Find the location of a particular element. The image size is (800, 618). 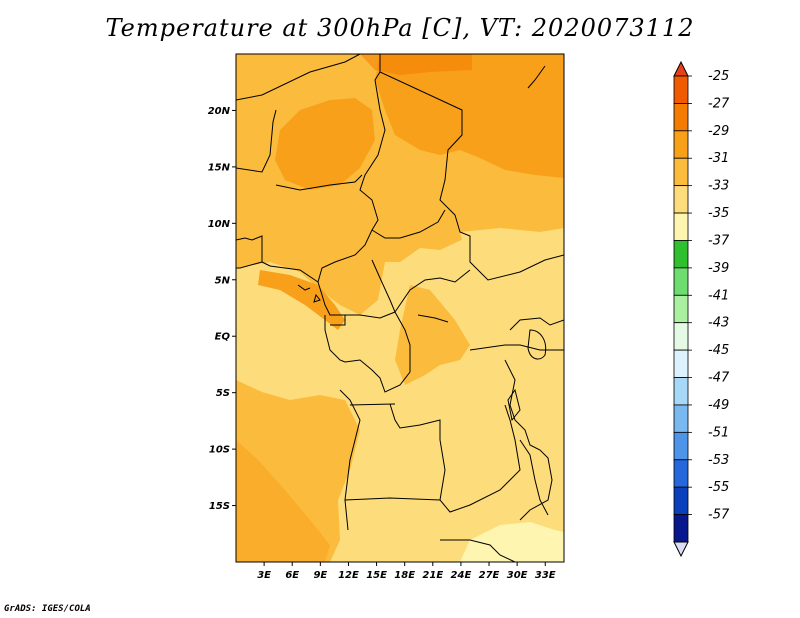

field-band-27-25-north is located at coordinates (416, 64).